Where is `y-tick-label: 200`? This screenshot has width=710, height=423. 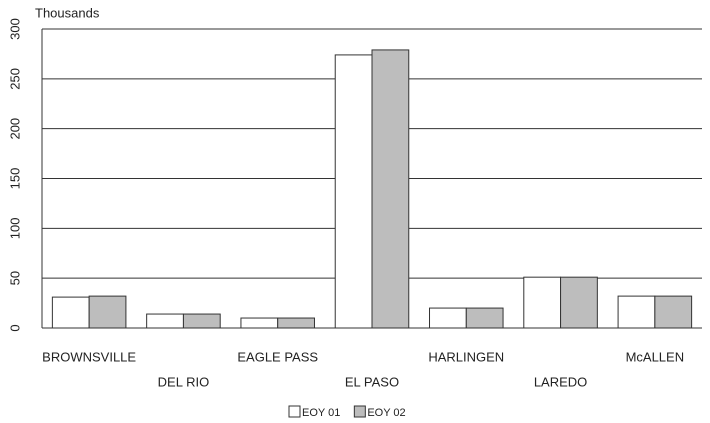
y-tick-label: 200 is located at coordinates (14, 129).